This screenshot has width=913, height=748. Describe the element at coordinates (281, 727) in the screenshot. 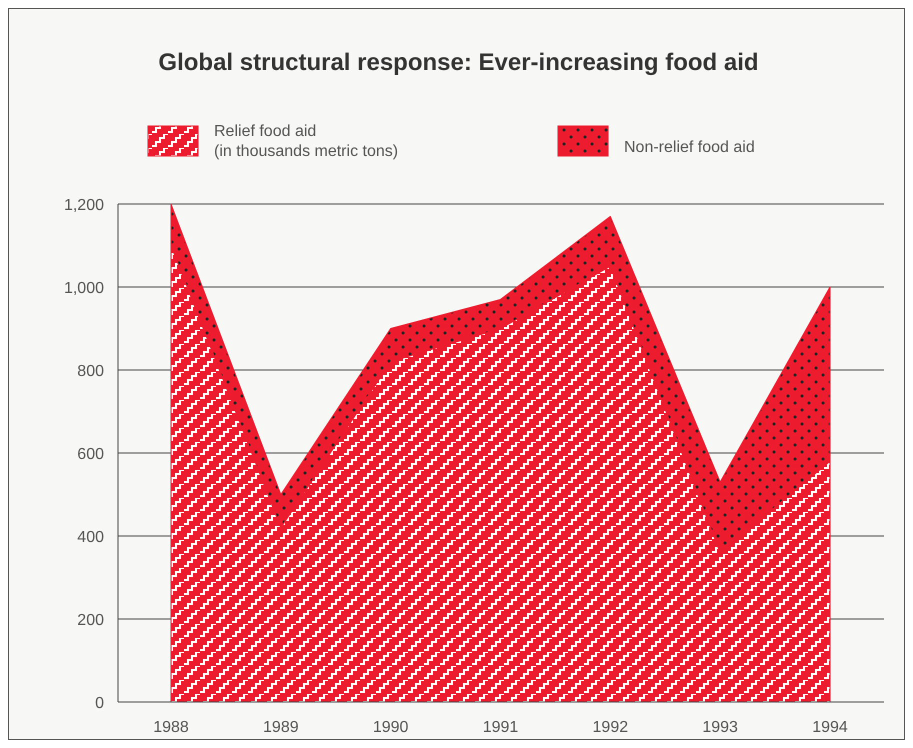

I see `x-tick-label: 1989` at that location.